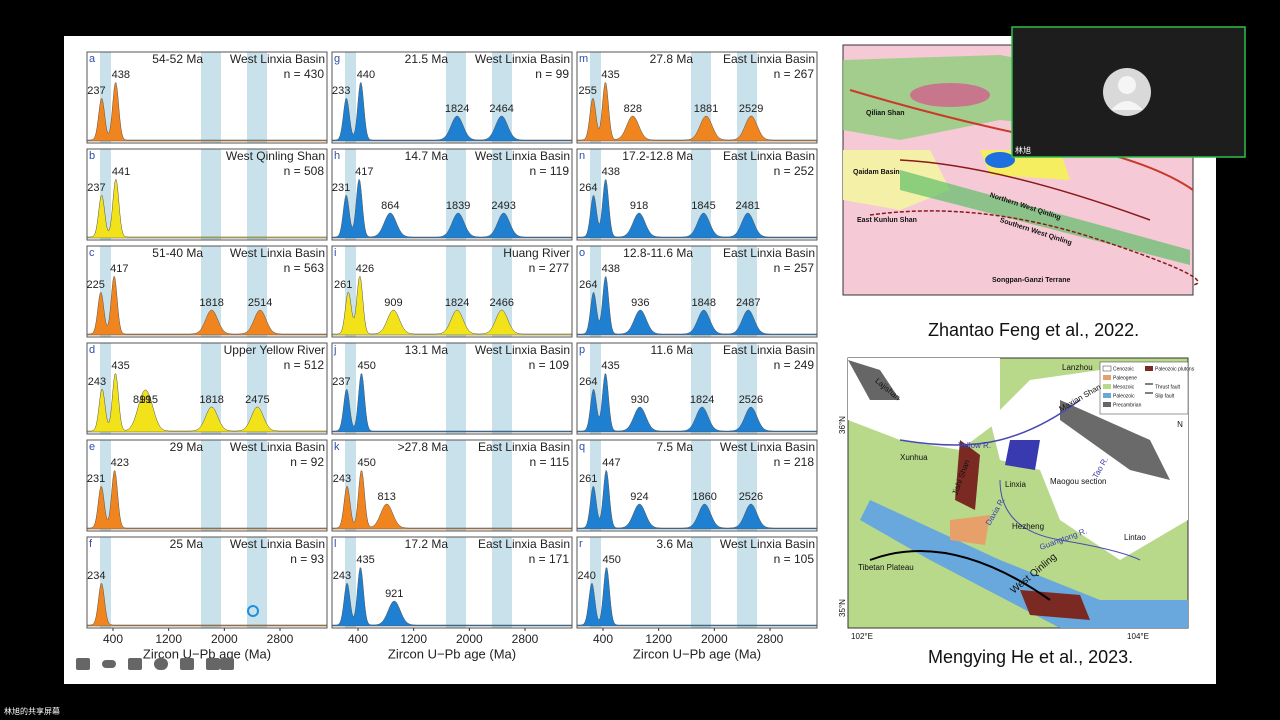  I want to click on panel-location: West Linxia Basin, so click(277, 59).